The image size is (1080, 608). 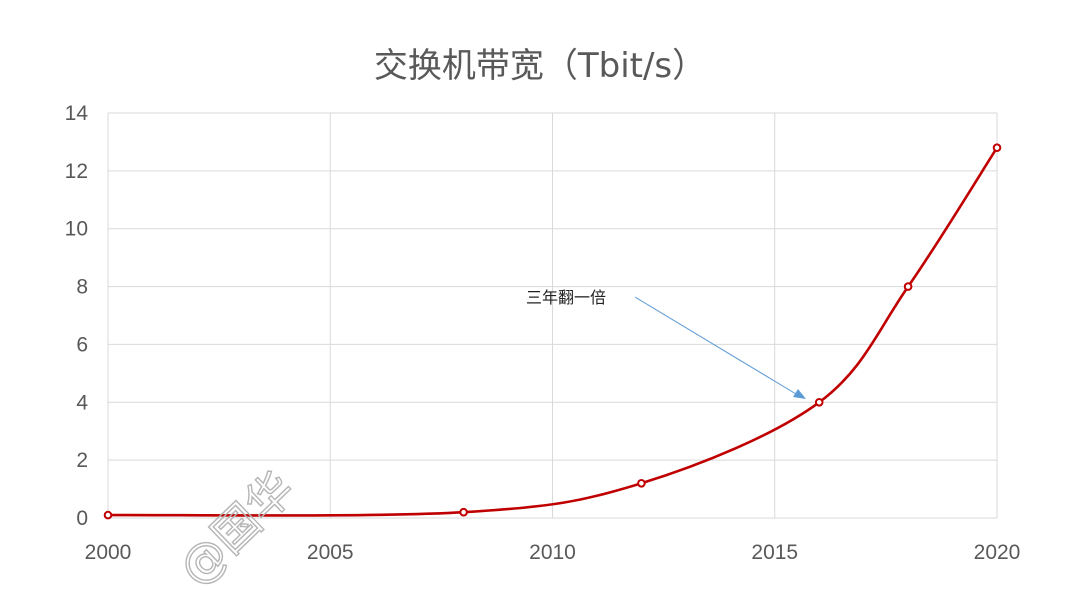 I want to click on y-tick-label: 2, so click(x=82, y=460).